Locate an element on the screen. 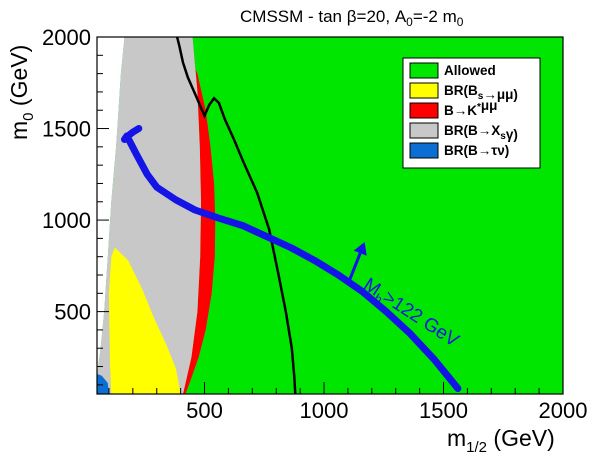  x-tick-label: 500 is located at coordinates (204, 410).